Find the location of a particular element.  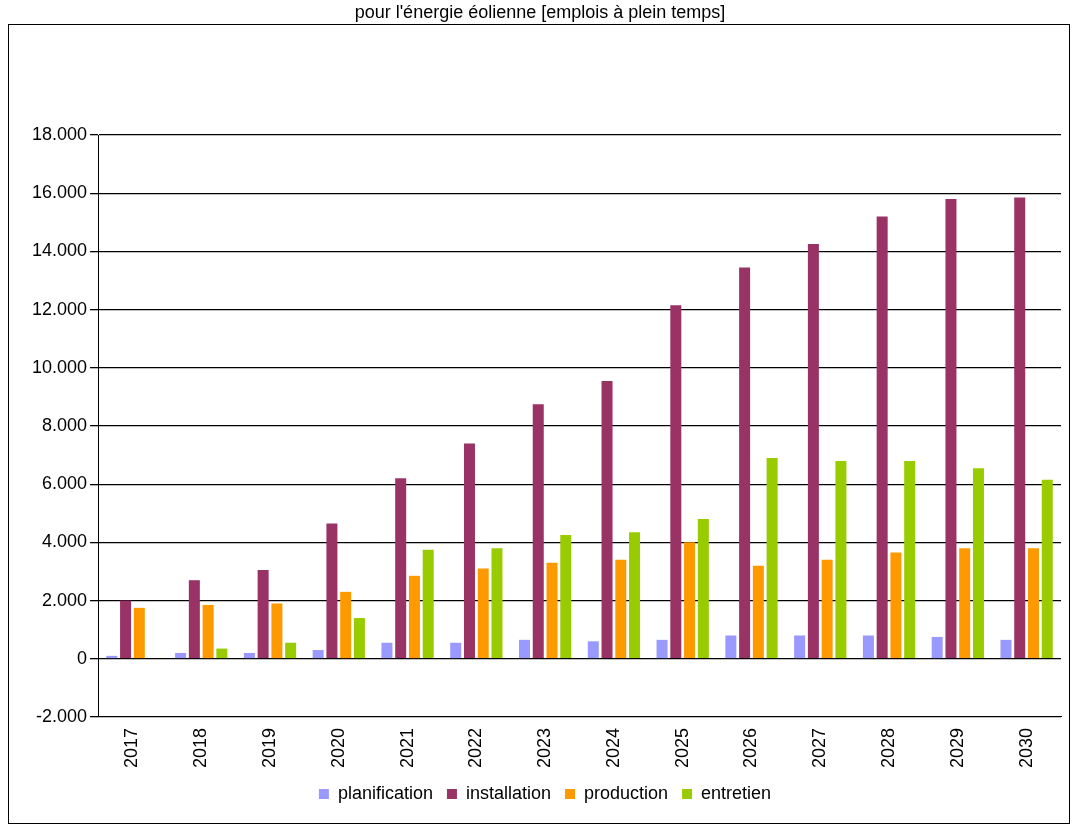

y-tick-label: 16.000 is located at coordinates (59, 192).